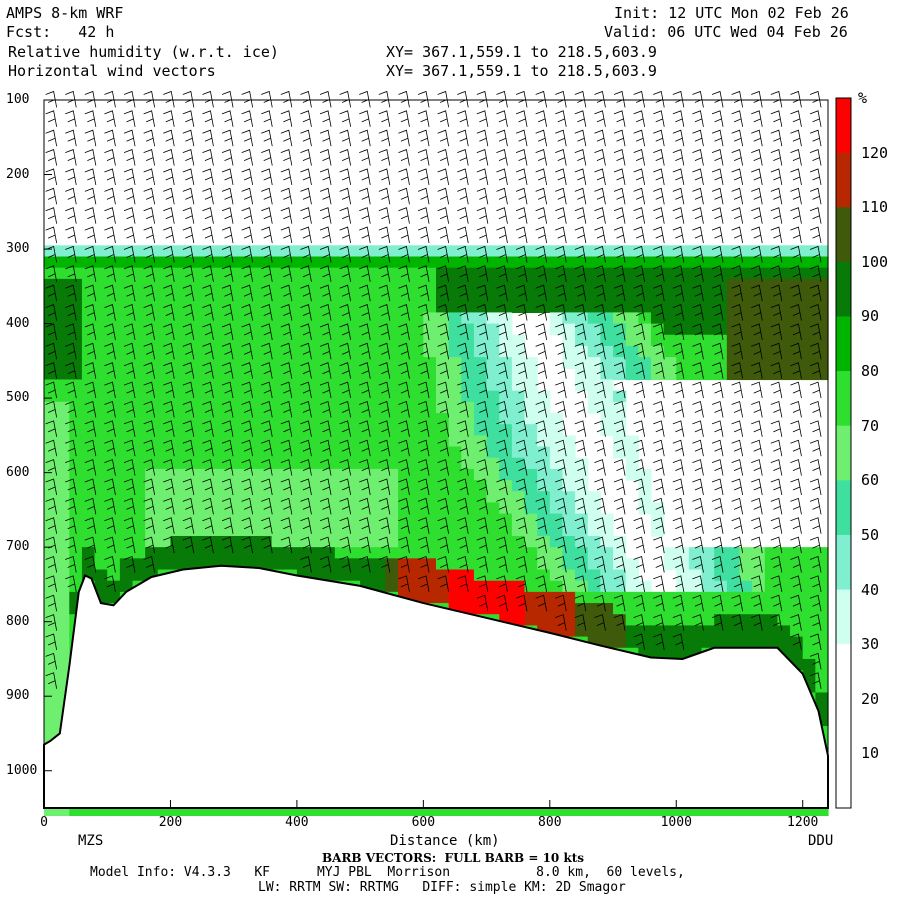 The height and width of the screenshot is (900, 900). What do you see at coordinates (870, 644) in the screenshot?
I see `colorbar-tick-label: 30` at bounding box center [870, 644].